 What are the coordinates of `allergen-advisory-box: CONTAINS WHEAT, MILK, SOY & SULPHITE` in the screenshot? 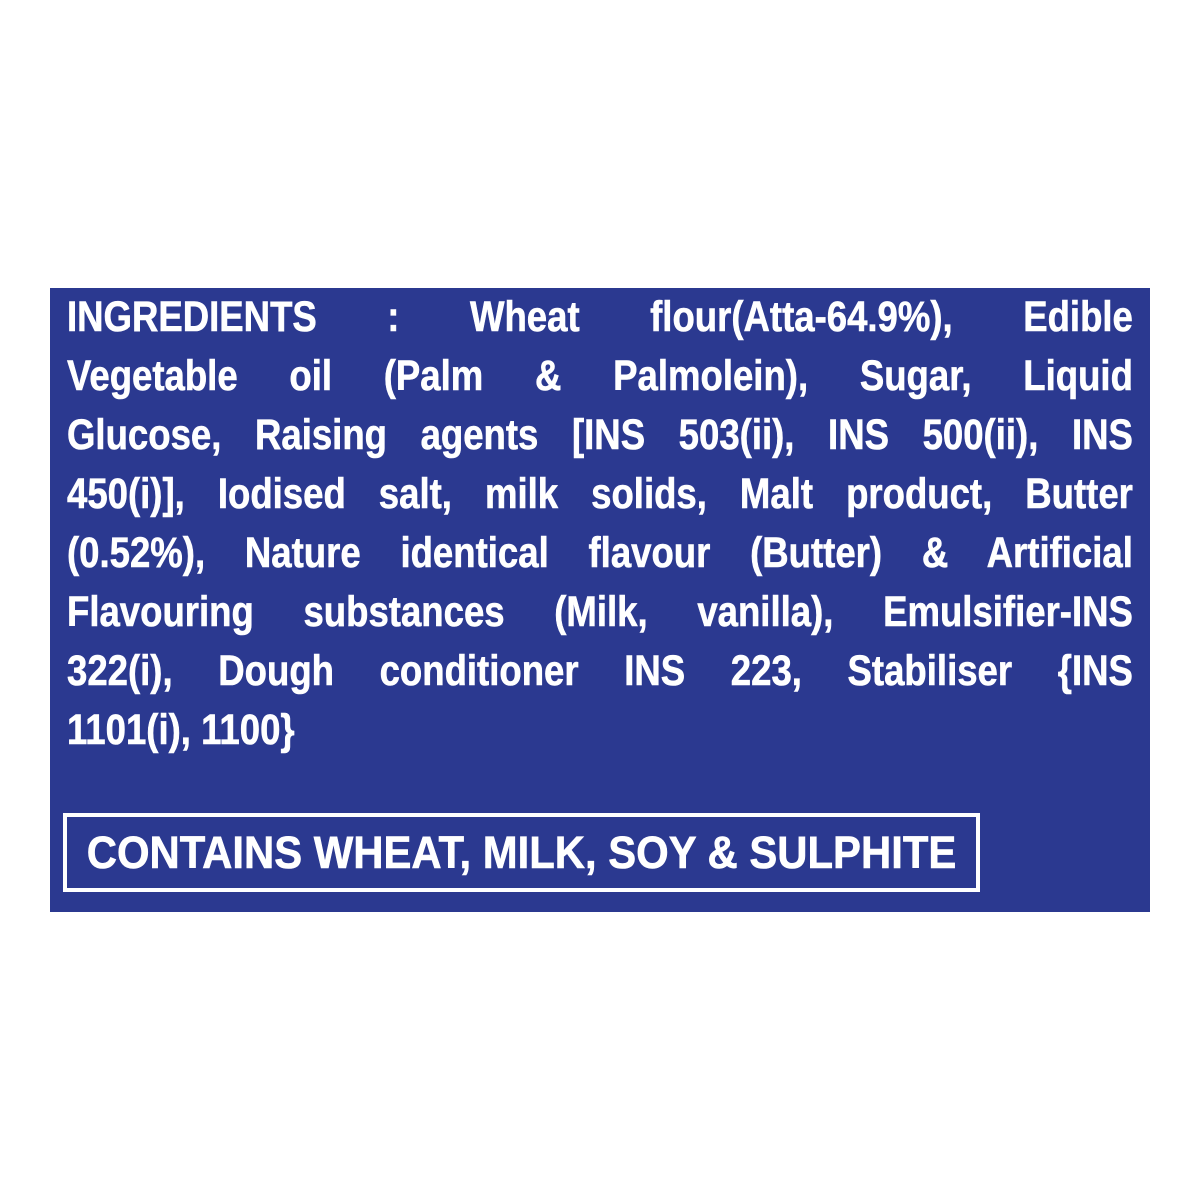 It's located at (521, 852).